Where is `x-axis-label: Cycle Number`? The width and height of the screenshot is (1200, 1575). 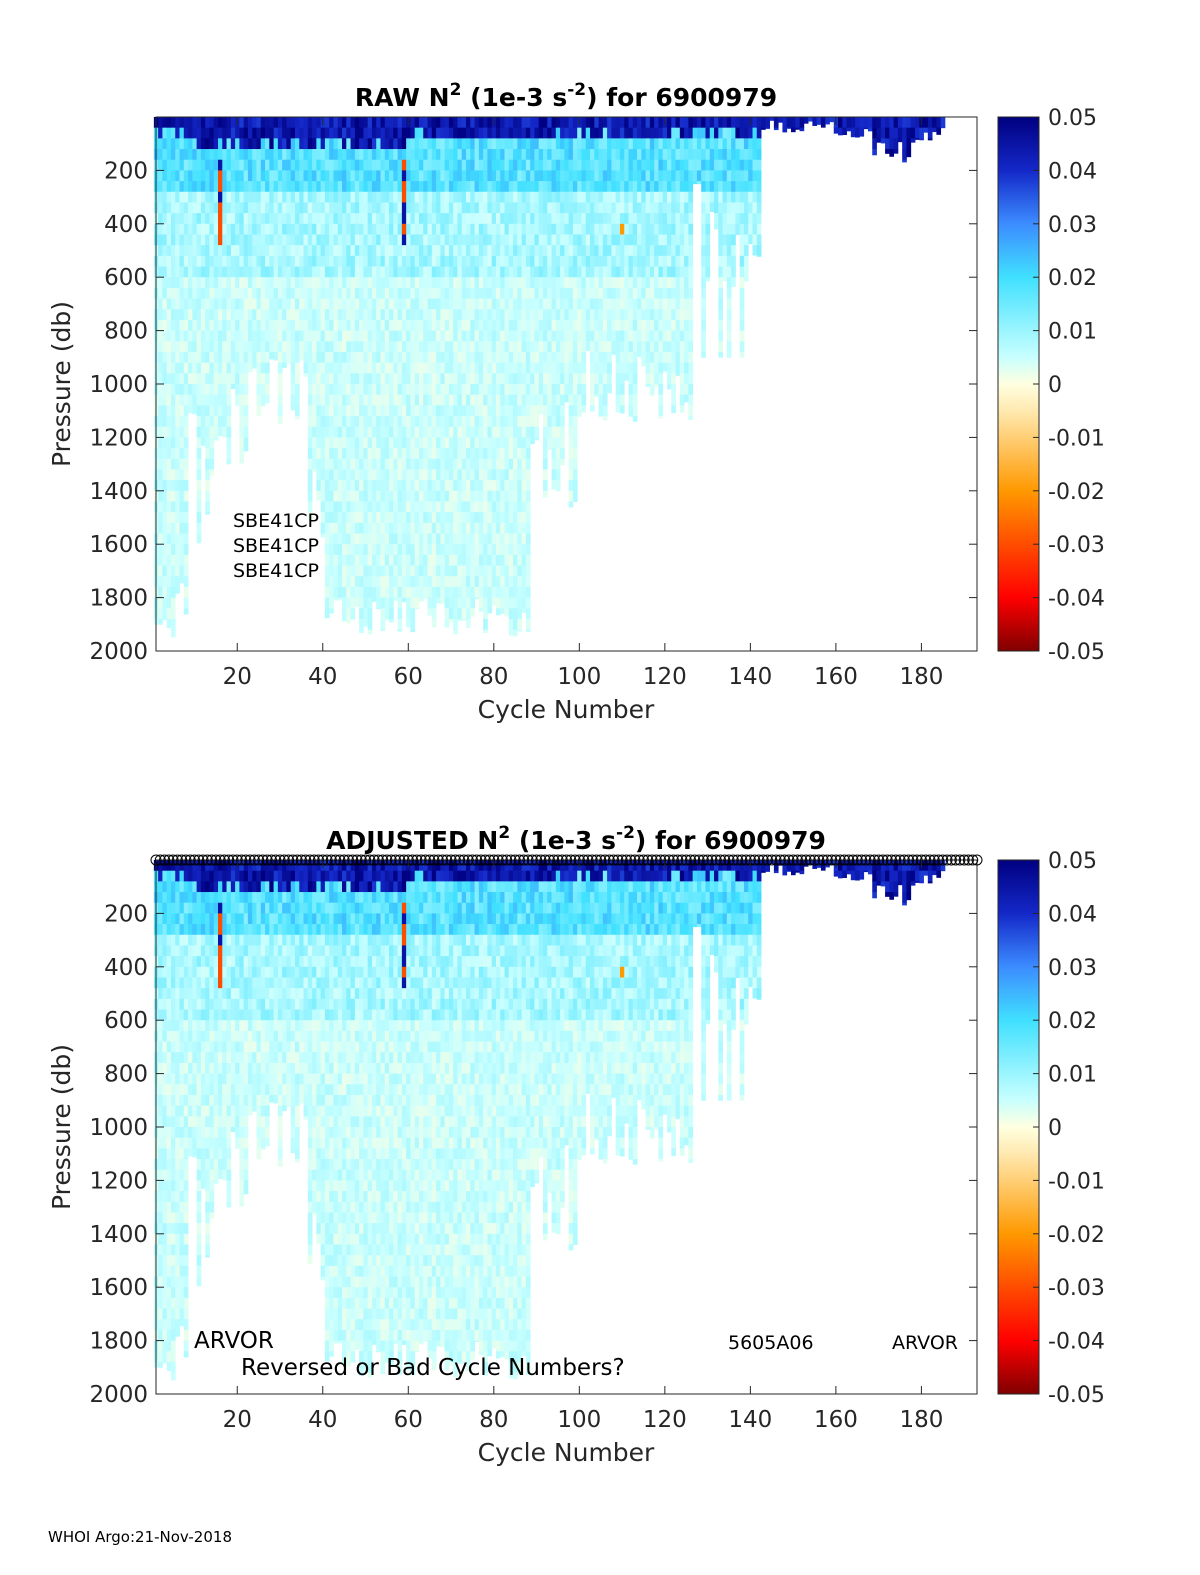 x-axis-label: Cycle Number is located at coordinates (566, 1452).